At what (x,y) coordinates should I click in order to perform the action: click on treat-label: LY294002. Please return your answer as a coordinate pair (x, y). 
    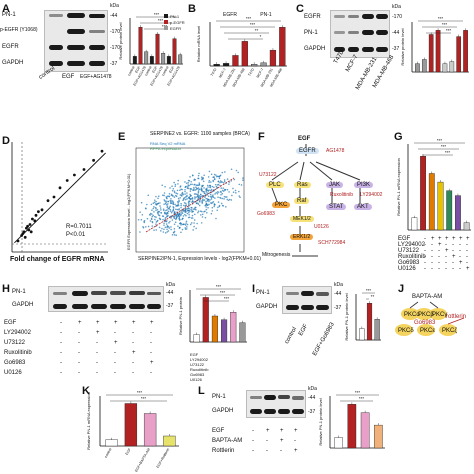
    Looking at the image, I should click on (17, 333).